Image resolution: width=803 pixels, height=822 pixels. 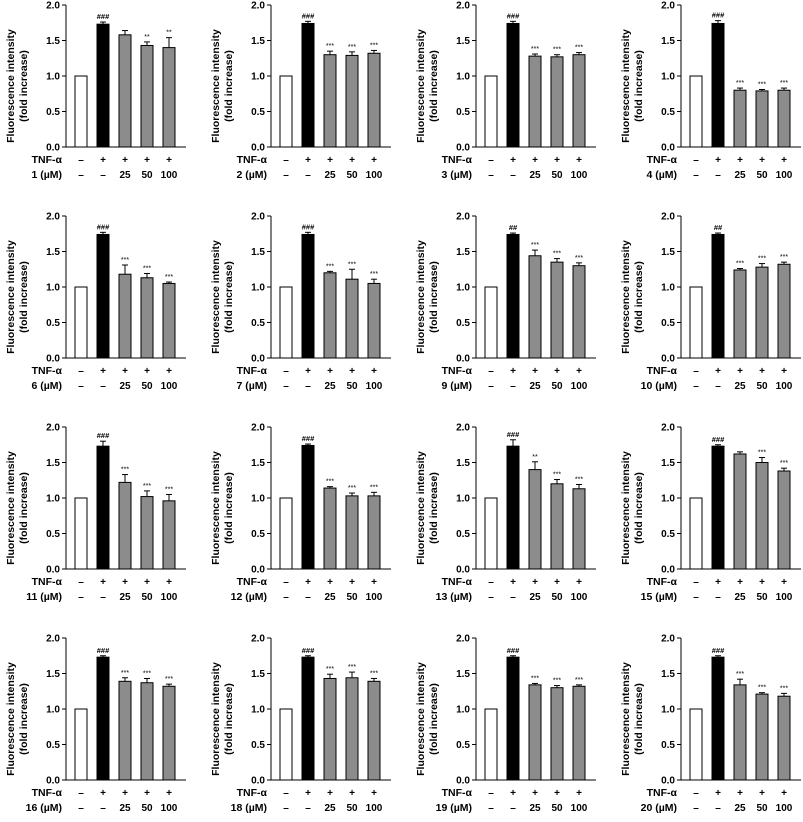 What do you see at coordinates (53, 570) in the screenshot?
I see `y-tick-label: 0.0` at bounding box center [53, 570].